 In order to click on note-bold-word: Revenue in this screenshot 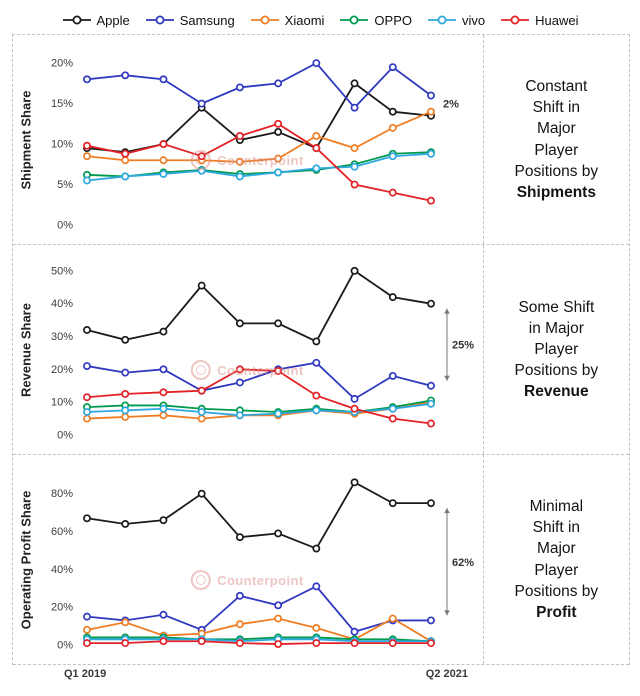, I will do `click(556, 392)`.